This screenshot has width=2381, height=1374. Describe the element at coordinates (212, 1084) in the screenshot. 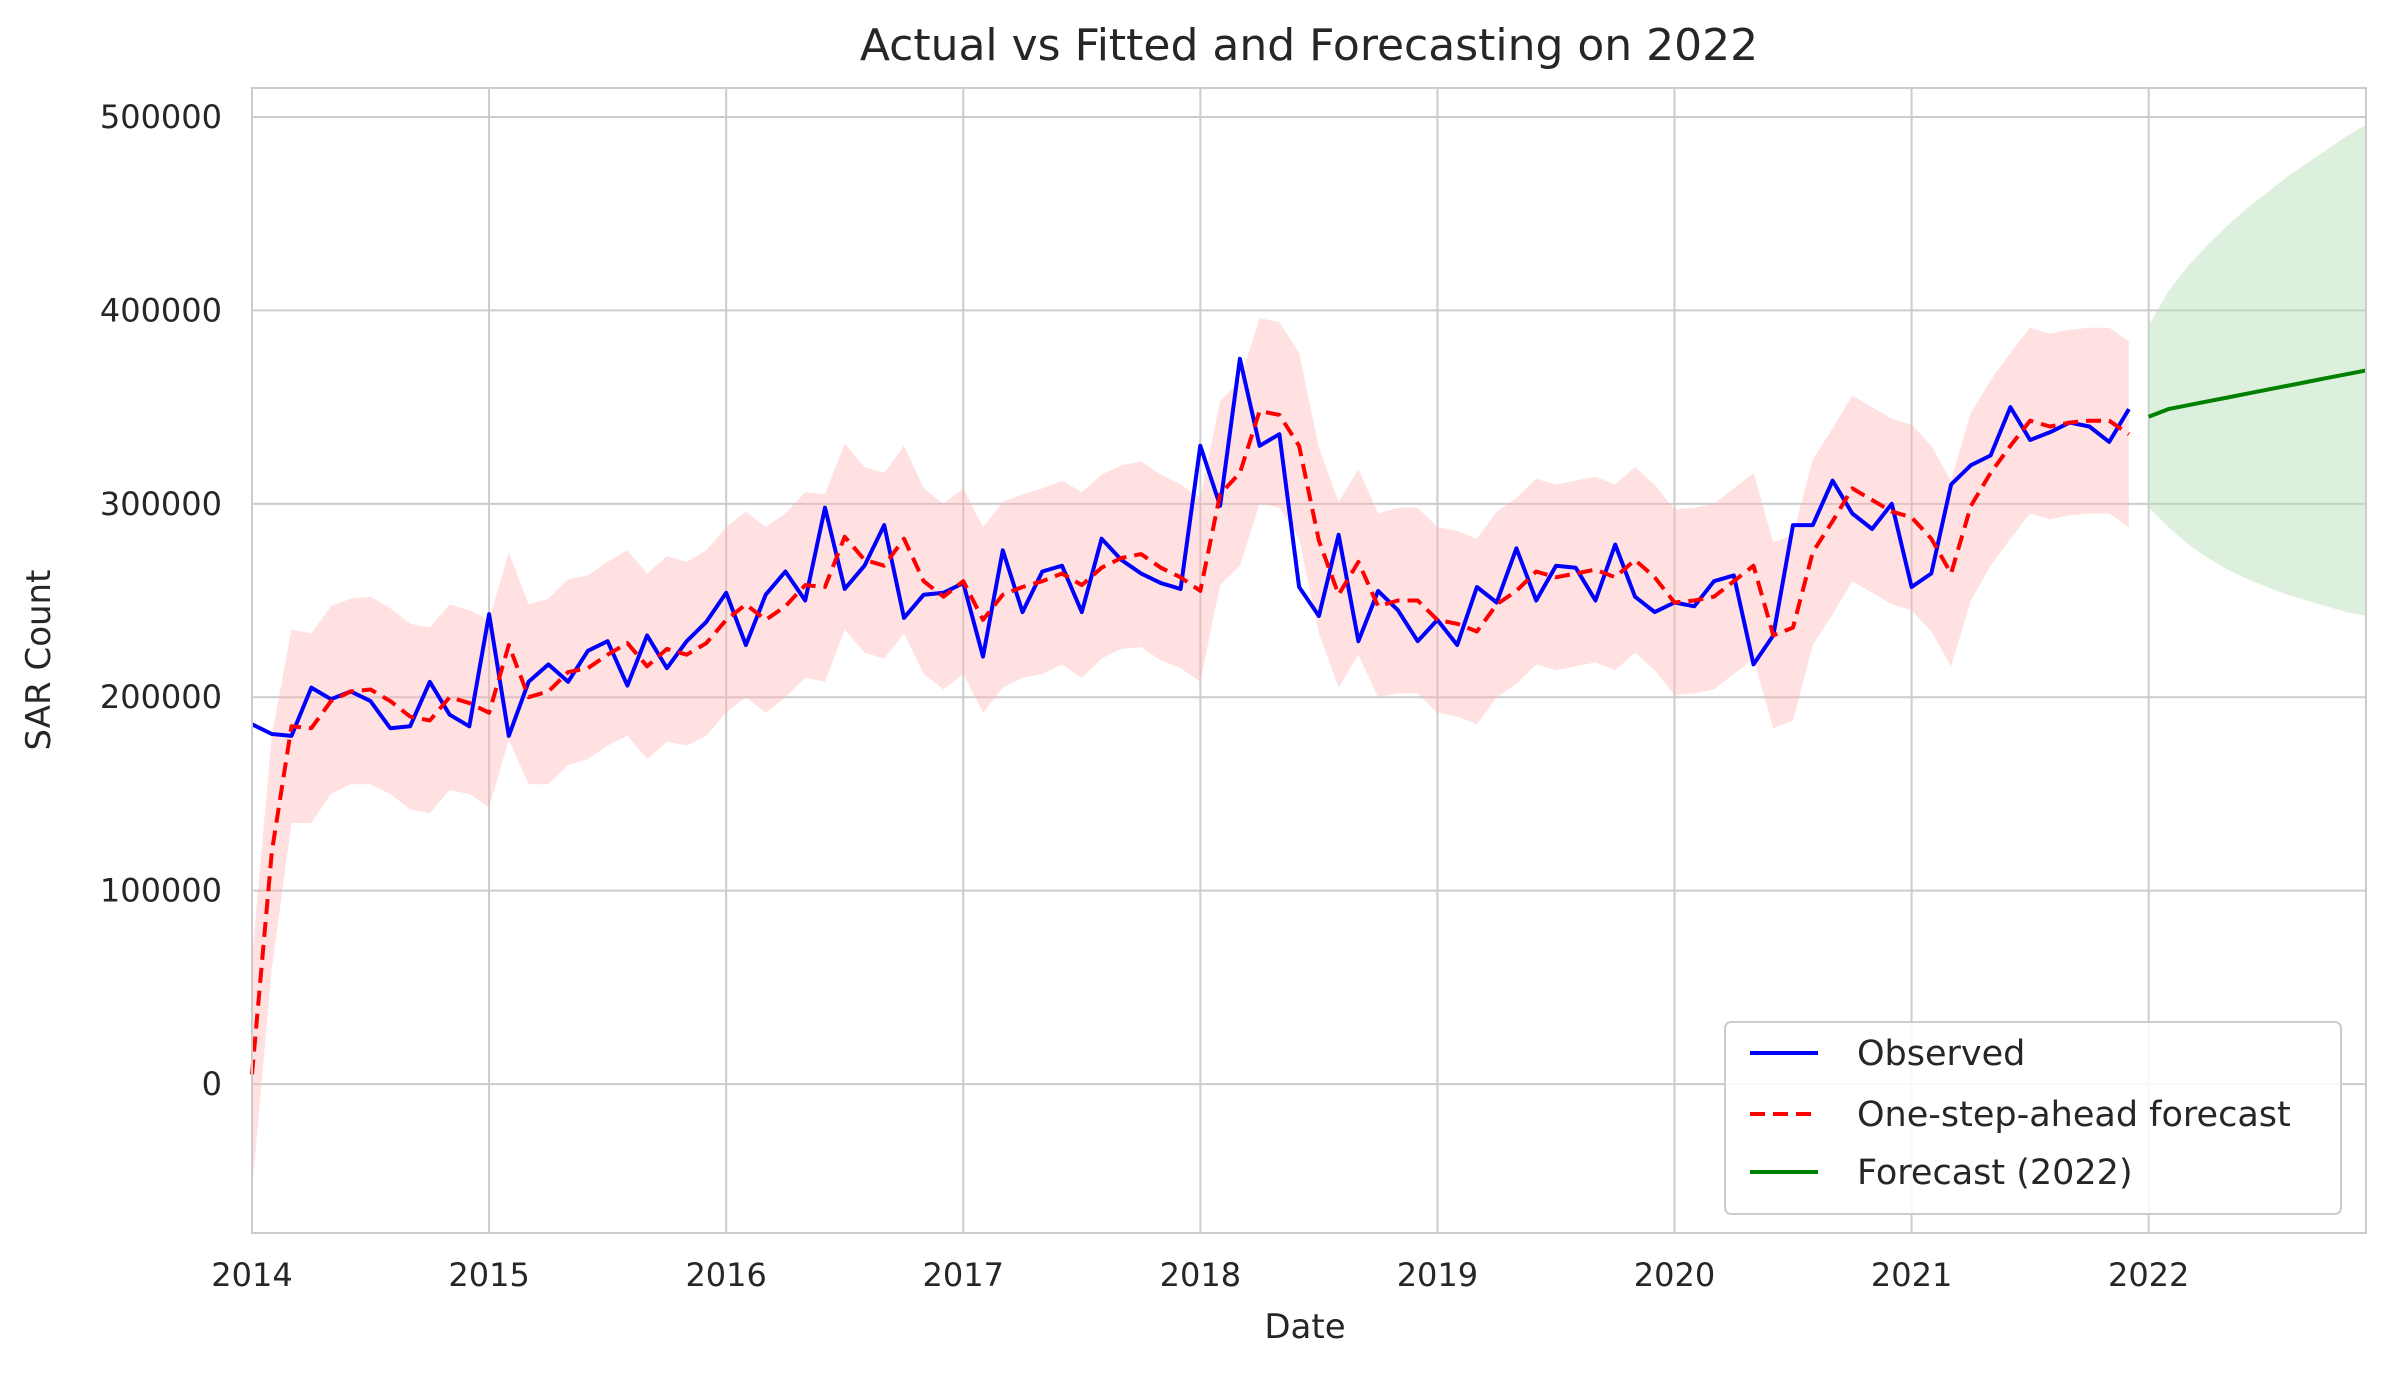

I see `y-tick-label: 0` at that location.